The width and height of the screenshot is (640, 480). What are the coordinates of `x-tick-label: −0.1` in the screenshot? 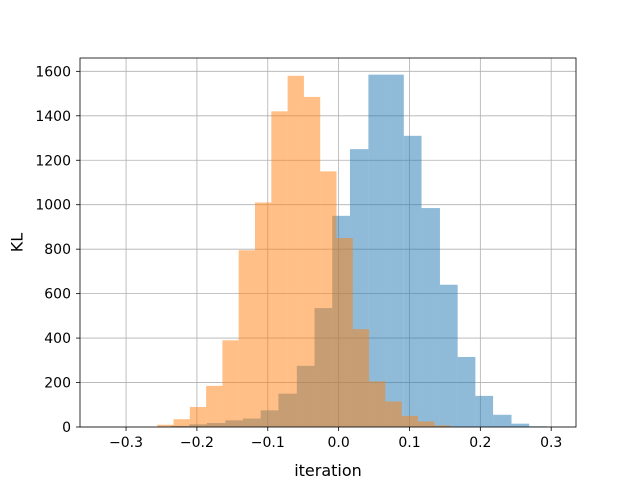 It's located at (268, 443).